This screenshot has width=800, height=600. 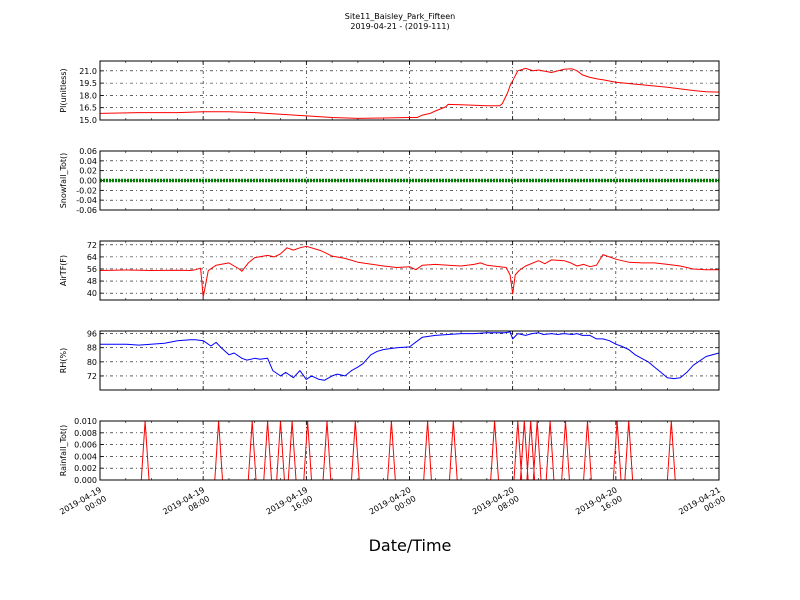 What do you see at coordinates (86, 190) in the screenshot?
I see `y-tick-label: -0.02` at bounding box center [86, 190].